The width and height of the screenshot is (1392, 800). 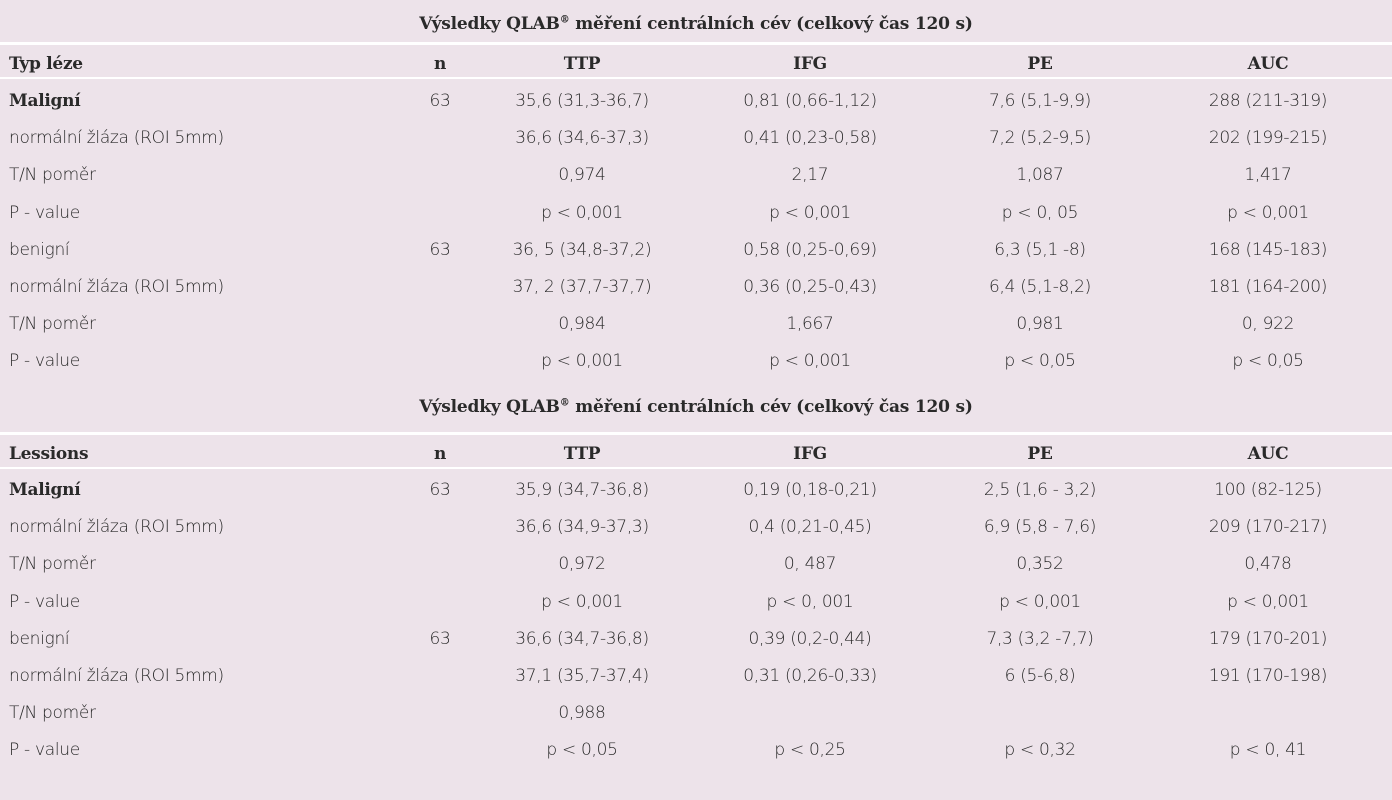 What do you see at coordinates (582, 138) in the screenshot?
I see `ttp-value: 36,6 (34,6-37,3)` at bounding box center [582, 138].